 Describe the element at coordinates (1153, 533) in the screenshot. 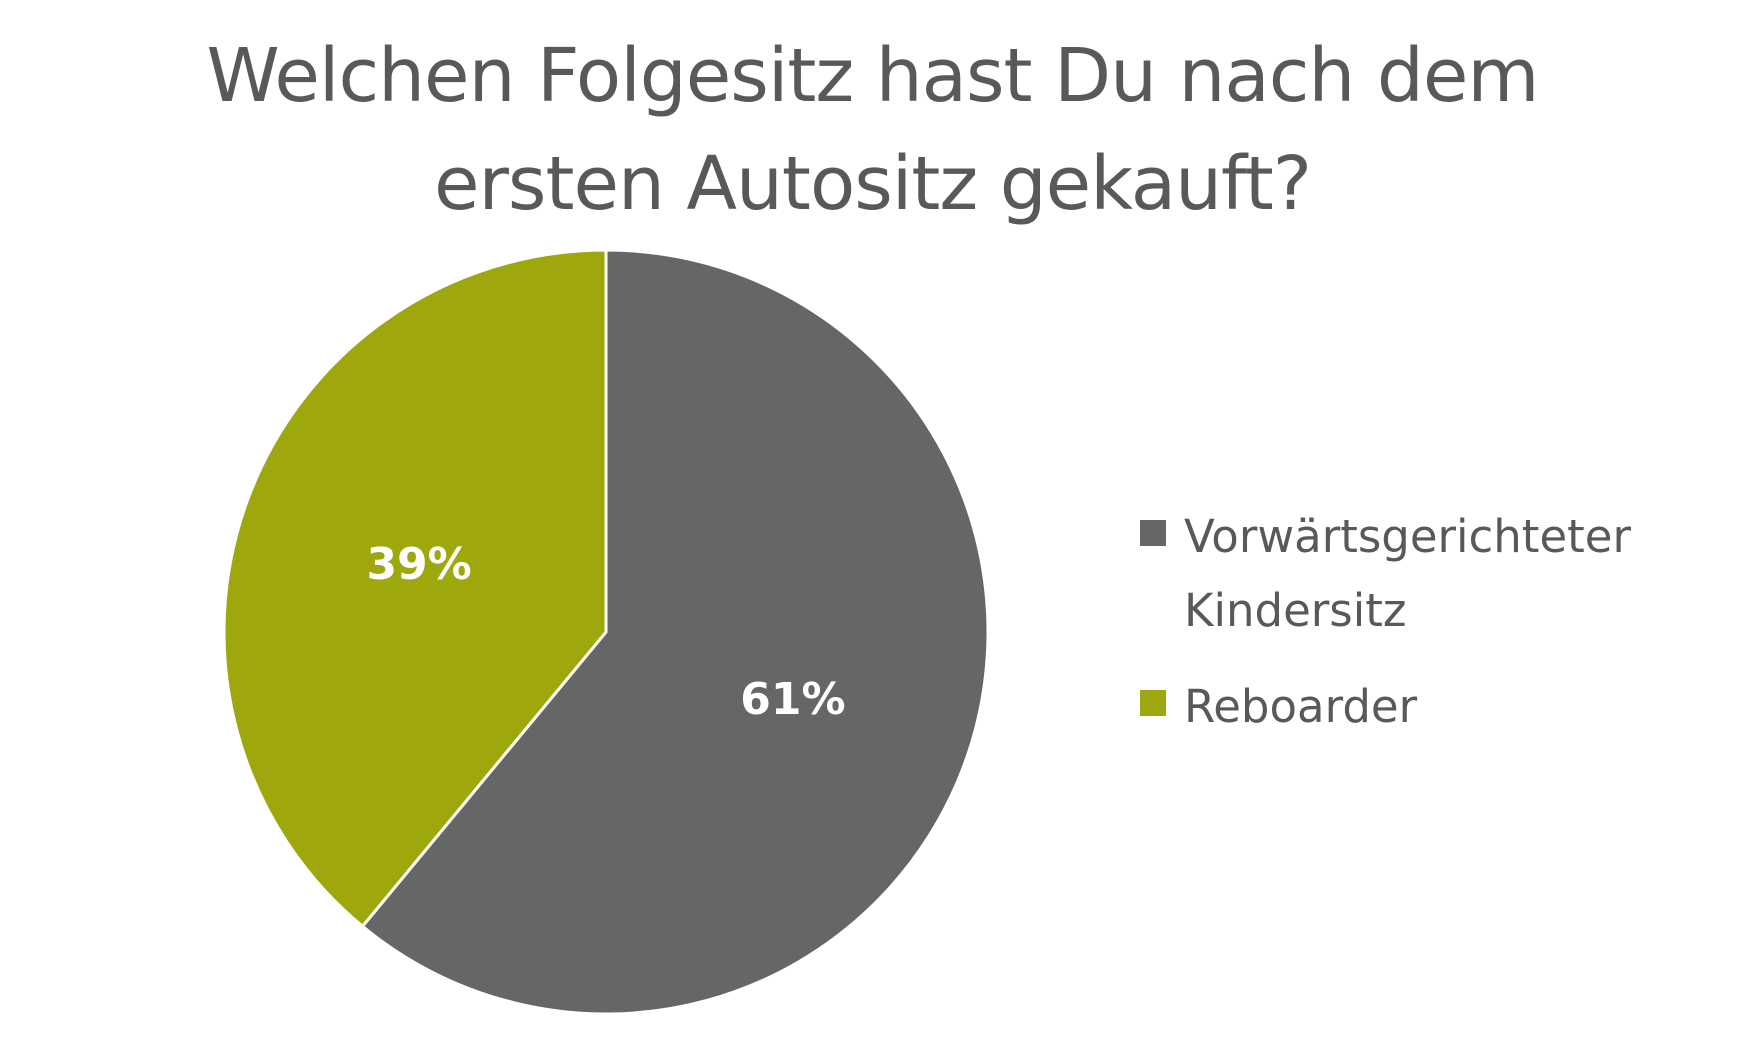

I see `legend-swatch-vorwaertsgerichteter-kindersitz` at that location.